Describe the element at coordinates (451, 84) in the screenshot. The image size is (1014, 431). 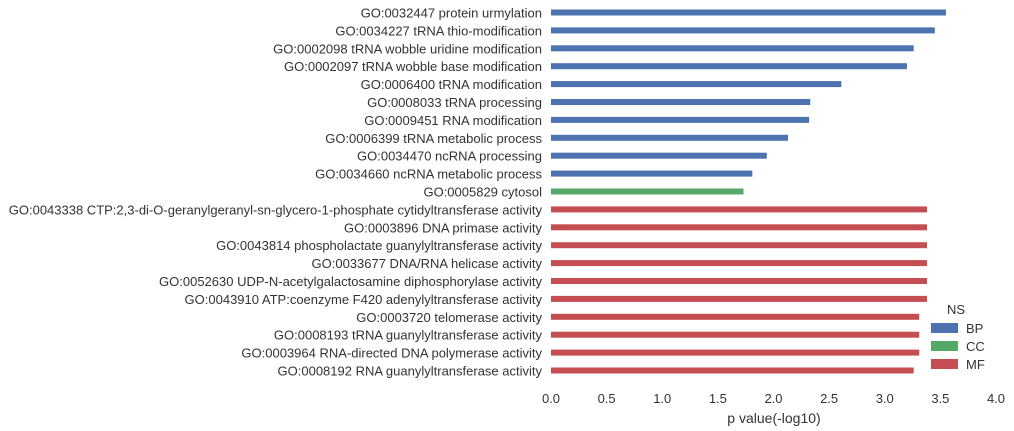
I see `category-label: GO:0006400 tRNA modification` at that location.